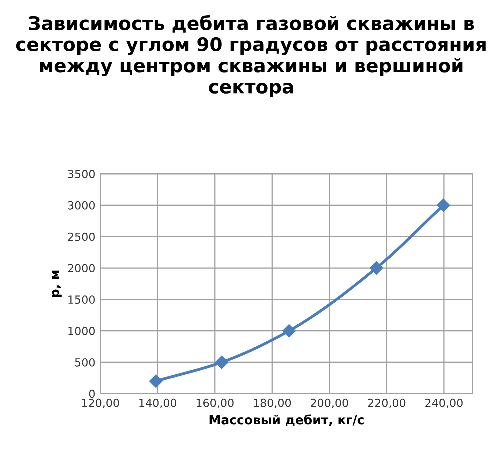  I want to click on y-tick-label: 2500, so click(81, 237).